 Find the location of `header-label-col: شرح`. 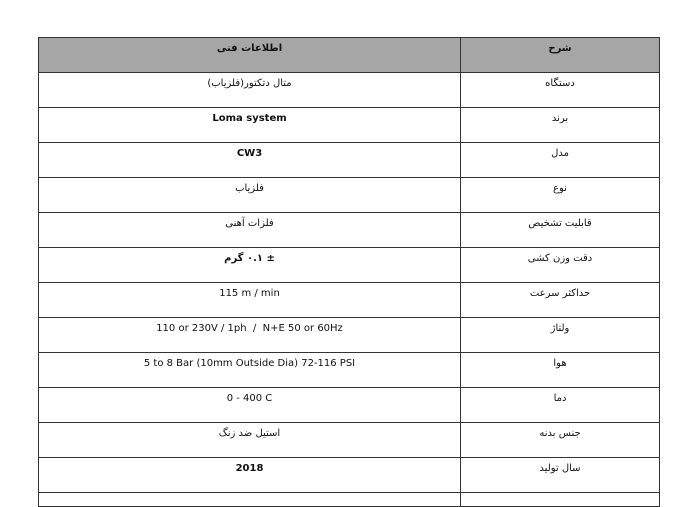

header-label-col: شرح is located at coordinates (560, 55).